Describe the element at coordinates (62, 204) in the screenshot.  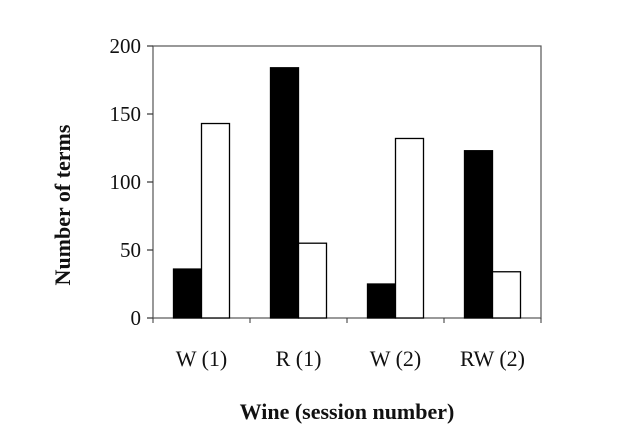
I see `y-axis-title: Number of terms` at that location.